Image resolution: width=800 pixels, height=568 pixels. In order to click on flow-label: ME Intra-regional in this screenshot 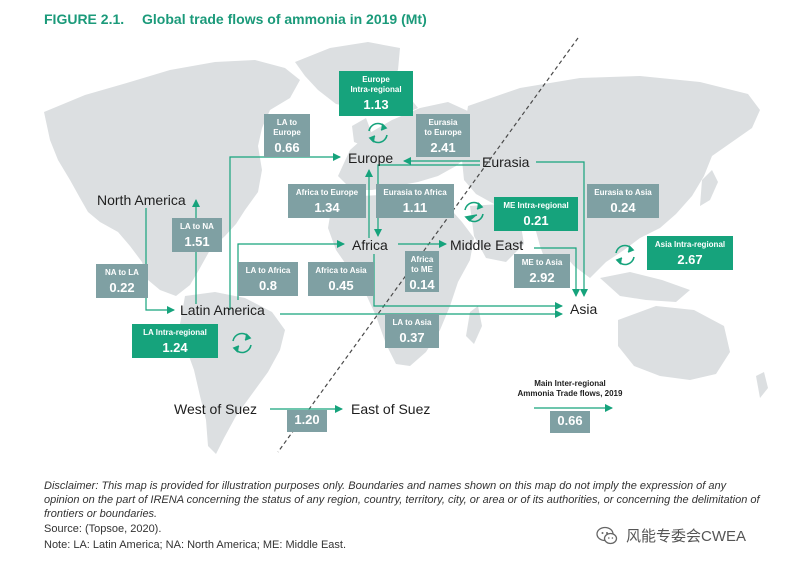, I will do `click(536, 205)`.